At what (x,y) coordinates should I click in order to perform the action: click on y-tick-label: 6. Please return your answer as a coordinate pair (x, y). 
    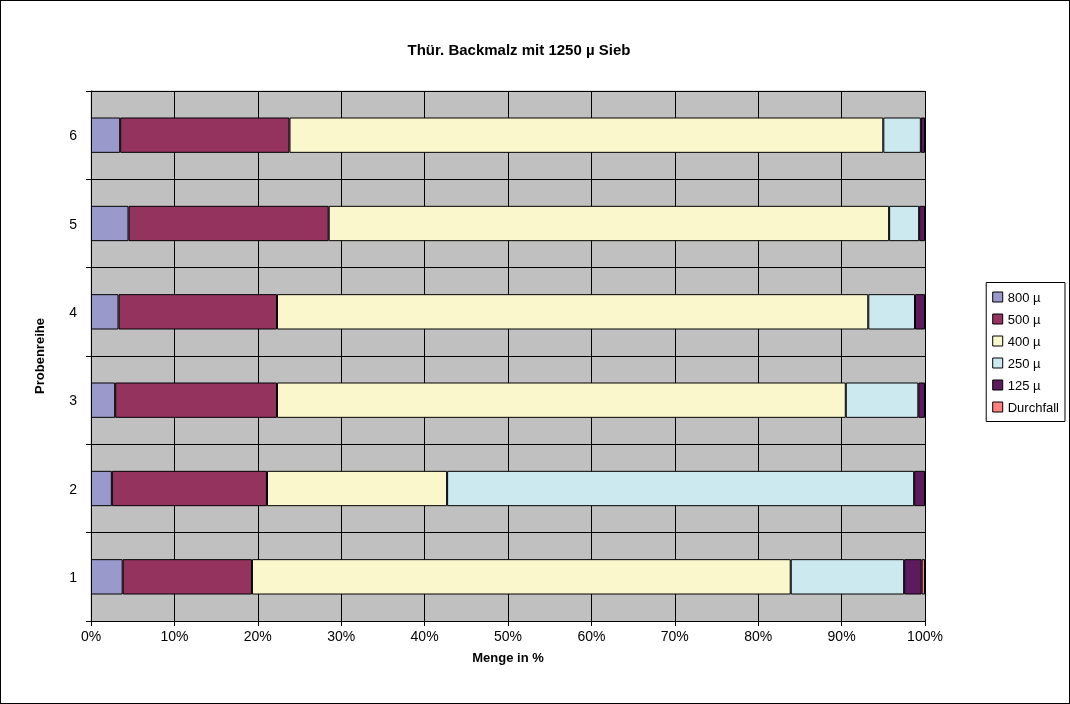
    Looking at the image, I should click on (73, 135).